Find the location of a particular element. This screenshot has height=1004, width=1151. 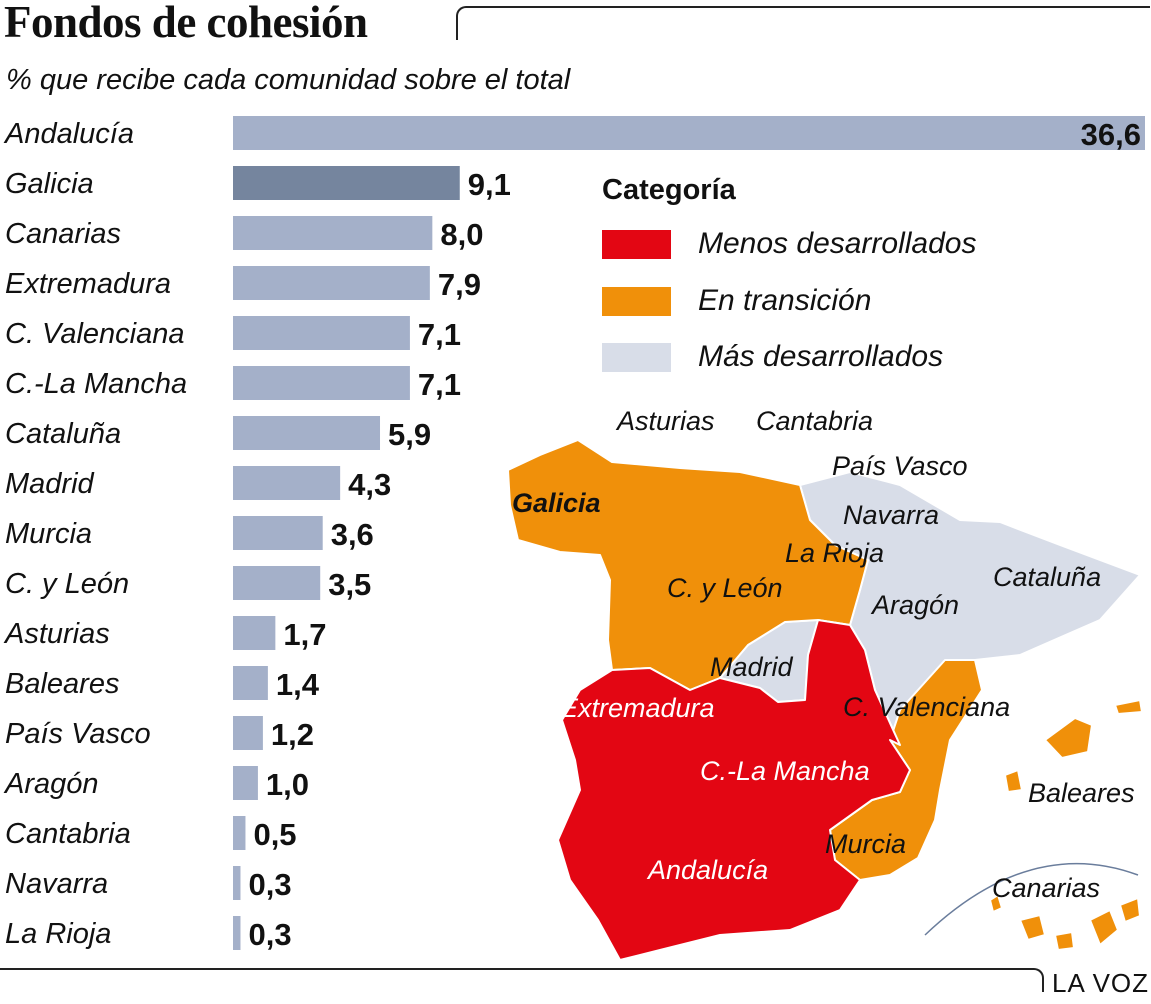

legend-item-transition: En transición is located at coordinates (737, 300).